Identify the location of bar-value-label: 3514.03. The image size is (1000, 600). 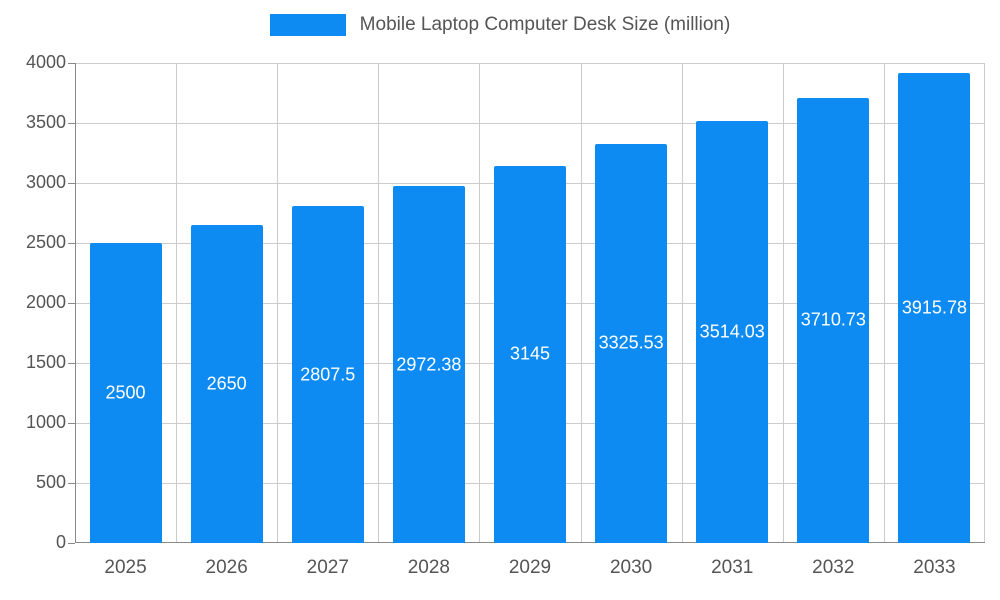
(732, 331).